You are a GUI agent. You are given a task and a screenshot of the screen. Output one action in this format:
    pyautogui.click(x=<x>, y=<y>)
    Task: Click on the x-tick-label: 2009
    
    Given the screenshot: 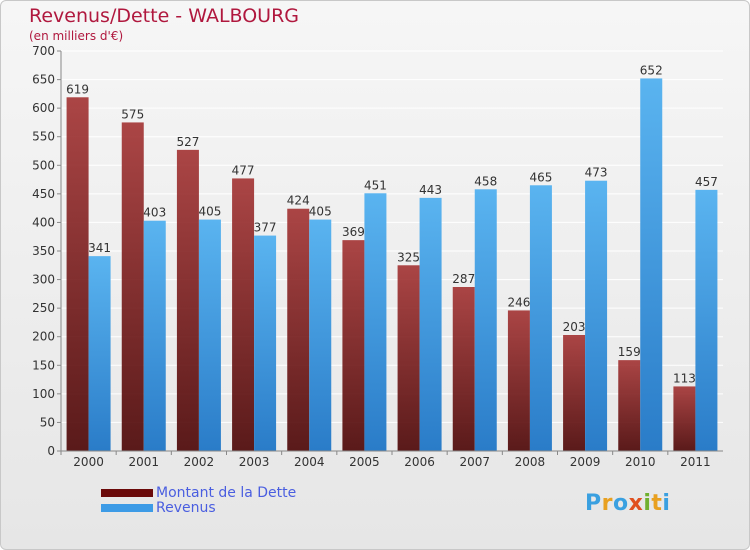 What is the action you would take?
    pyautogui.click(x=585, y=462)
    